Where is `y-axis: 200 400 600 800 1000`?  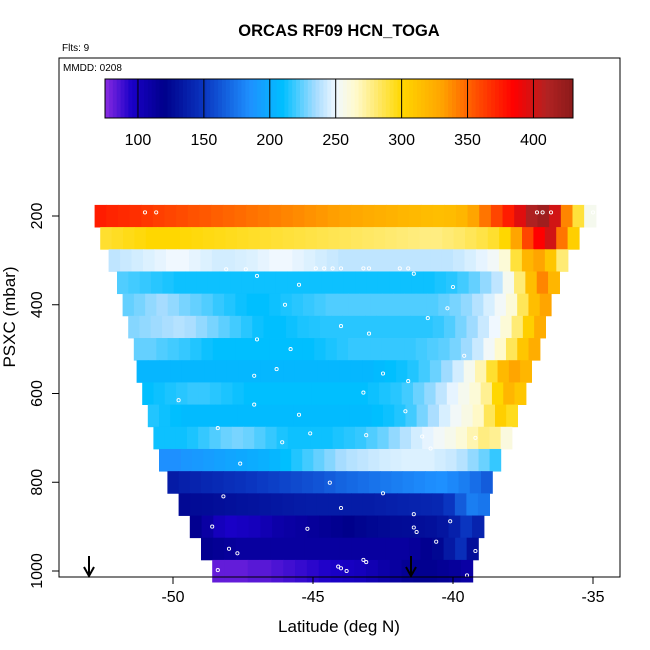 y-axis: 200 400 600 800 1000 is located at coordinates (44, 396).